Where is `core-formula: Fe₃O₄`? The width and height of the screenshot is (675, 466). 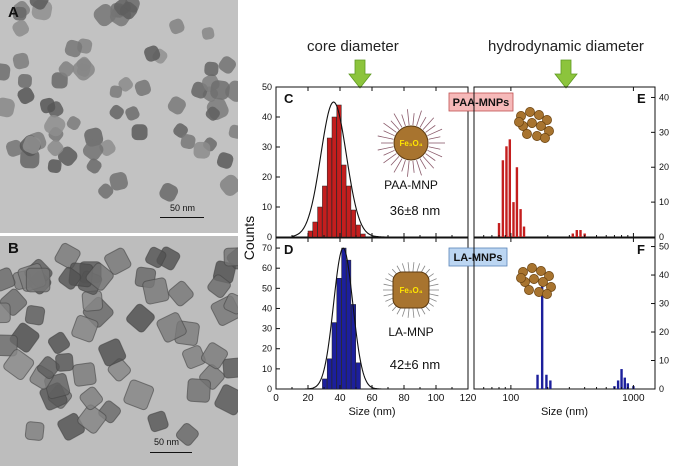
core-formula: Fe₃O₄ is located at coordinates (410, 143).